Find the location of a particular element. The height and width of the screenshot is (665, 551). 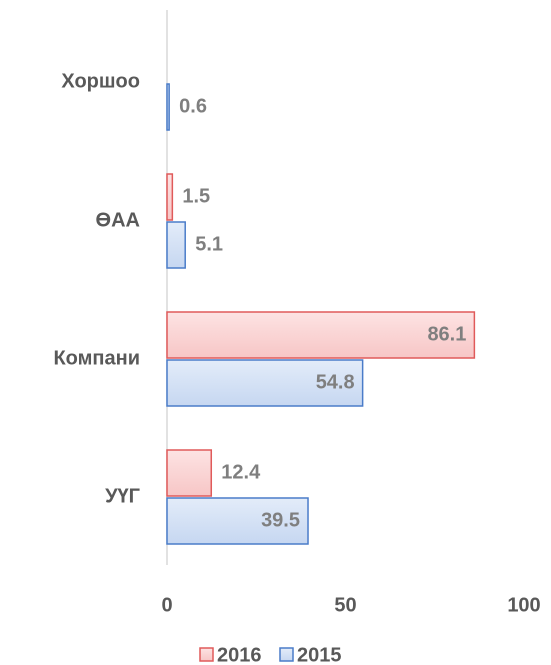

value-label: 0.6 is located at coordinates (193, 106).